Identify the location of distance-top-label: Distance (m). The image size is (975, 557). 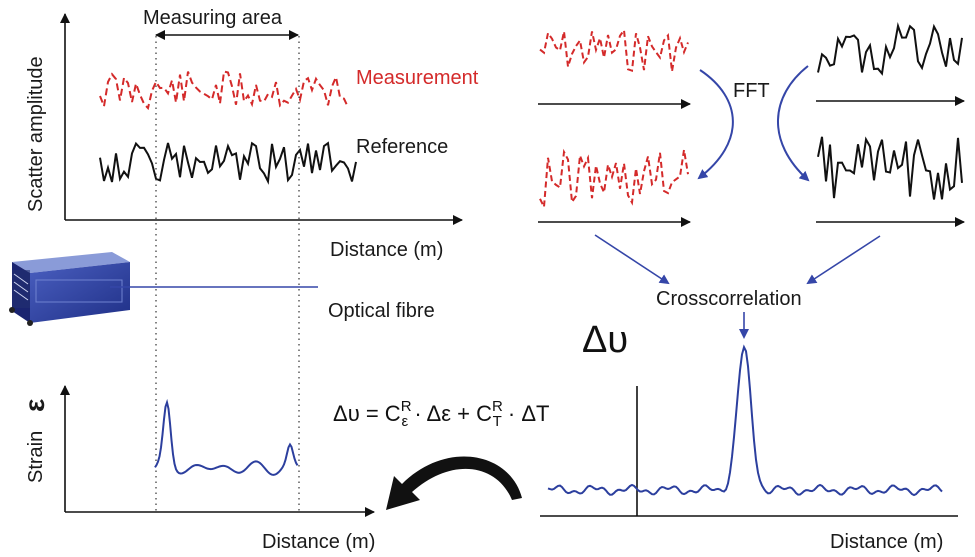
(386, 250).